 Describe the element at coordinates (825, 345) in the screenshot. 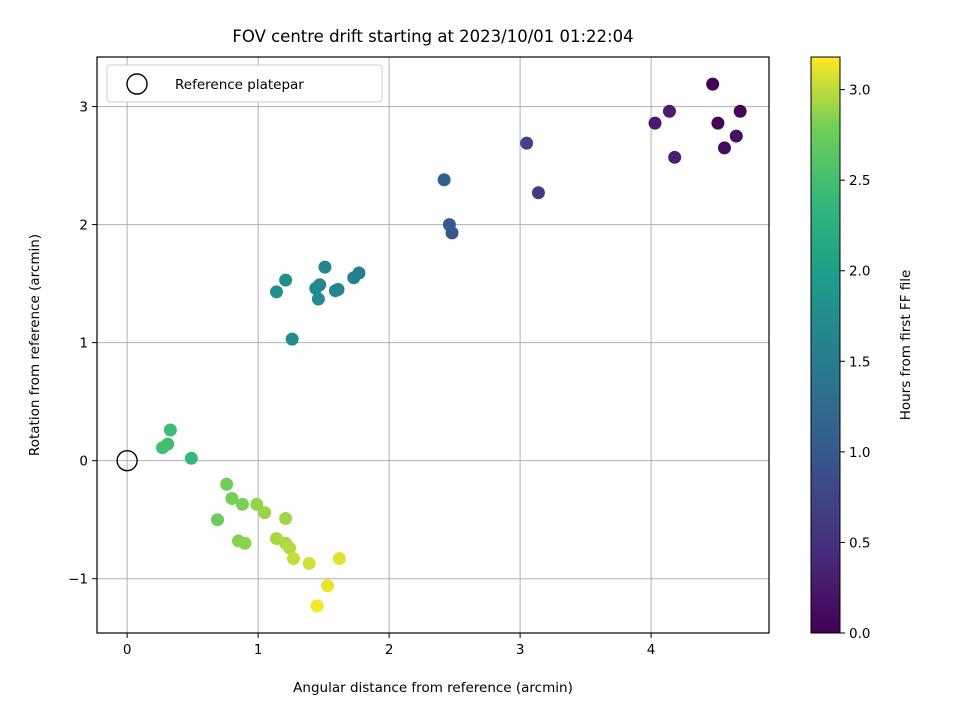

I see `colorbar-gradient` at that location.